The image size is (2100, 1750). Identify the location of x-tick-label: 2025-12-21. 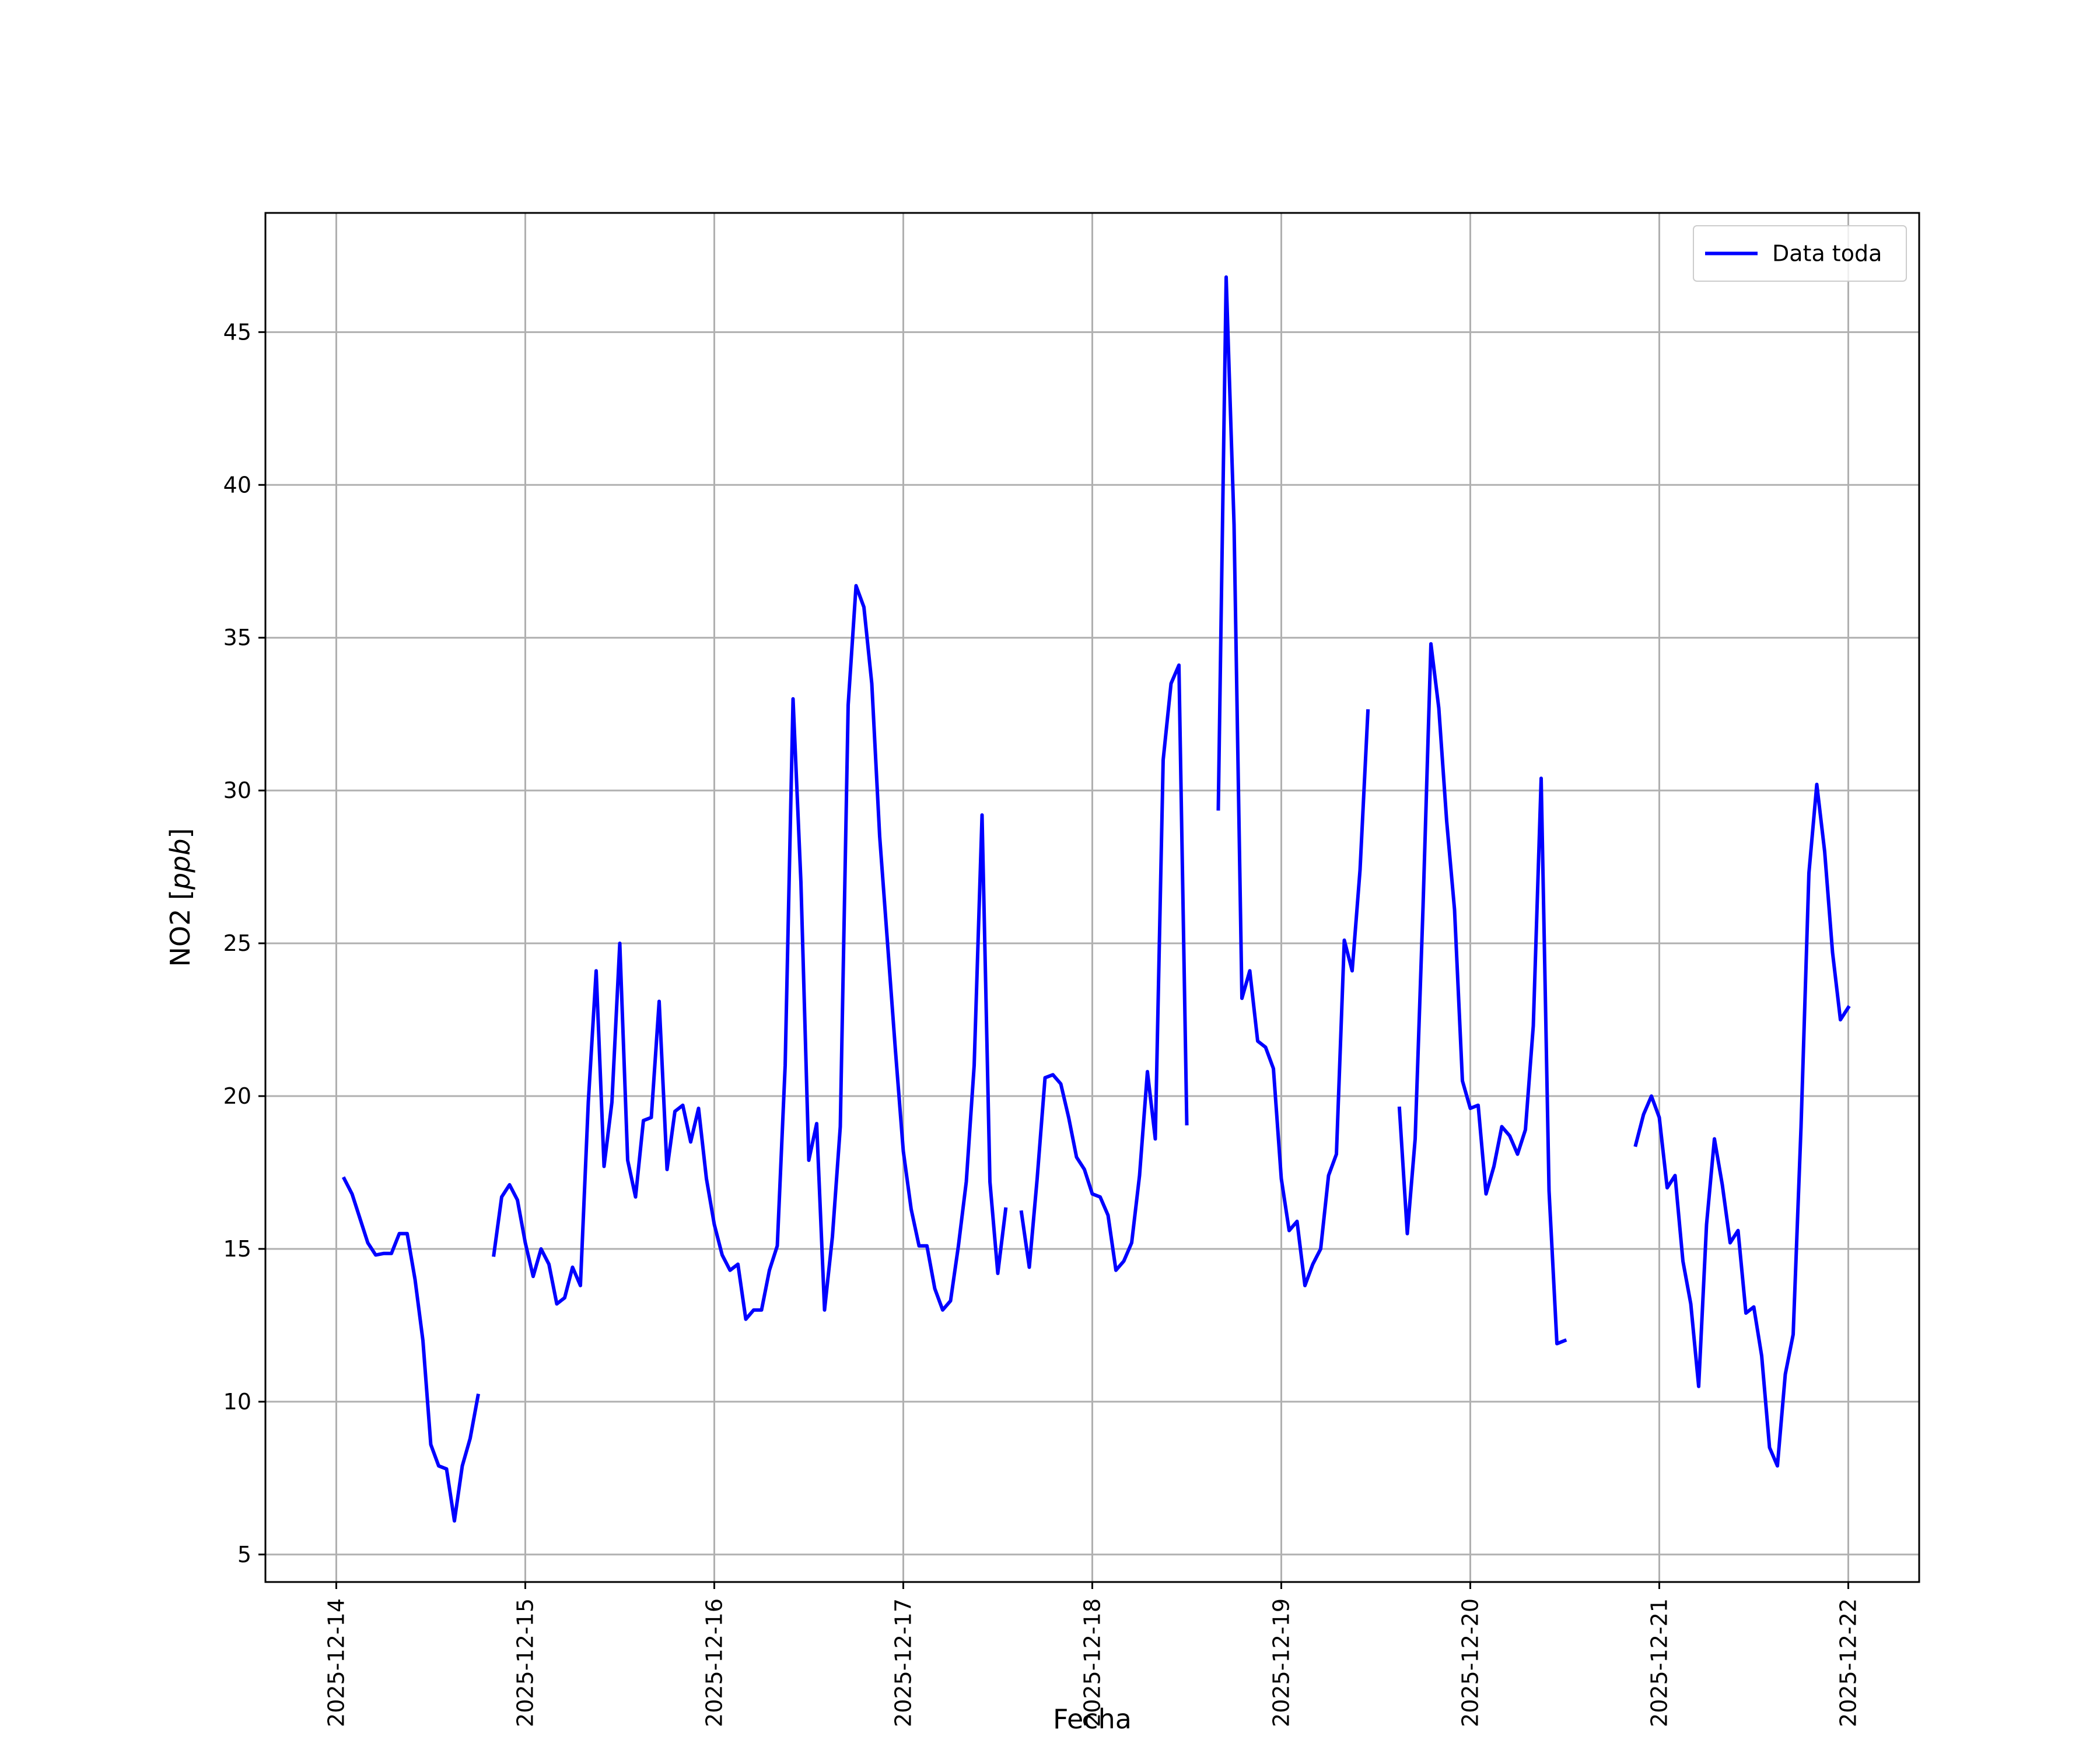
(1659, 1662).